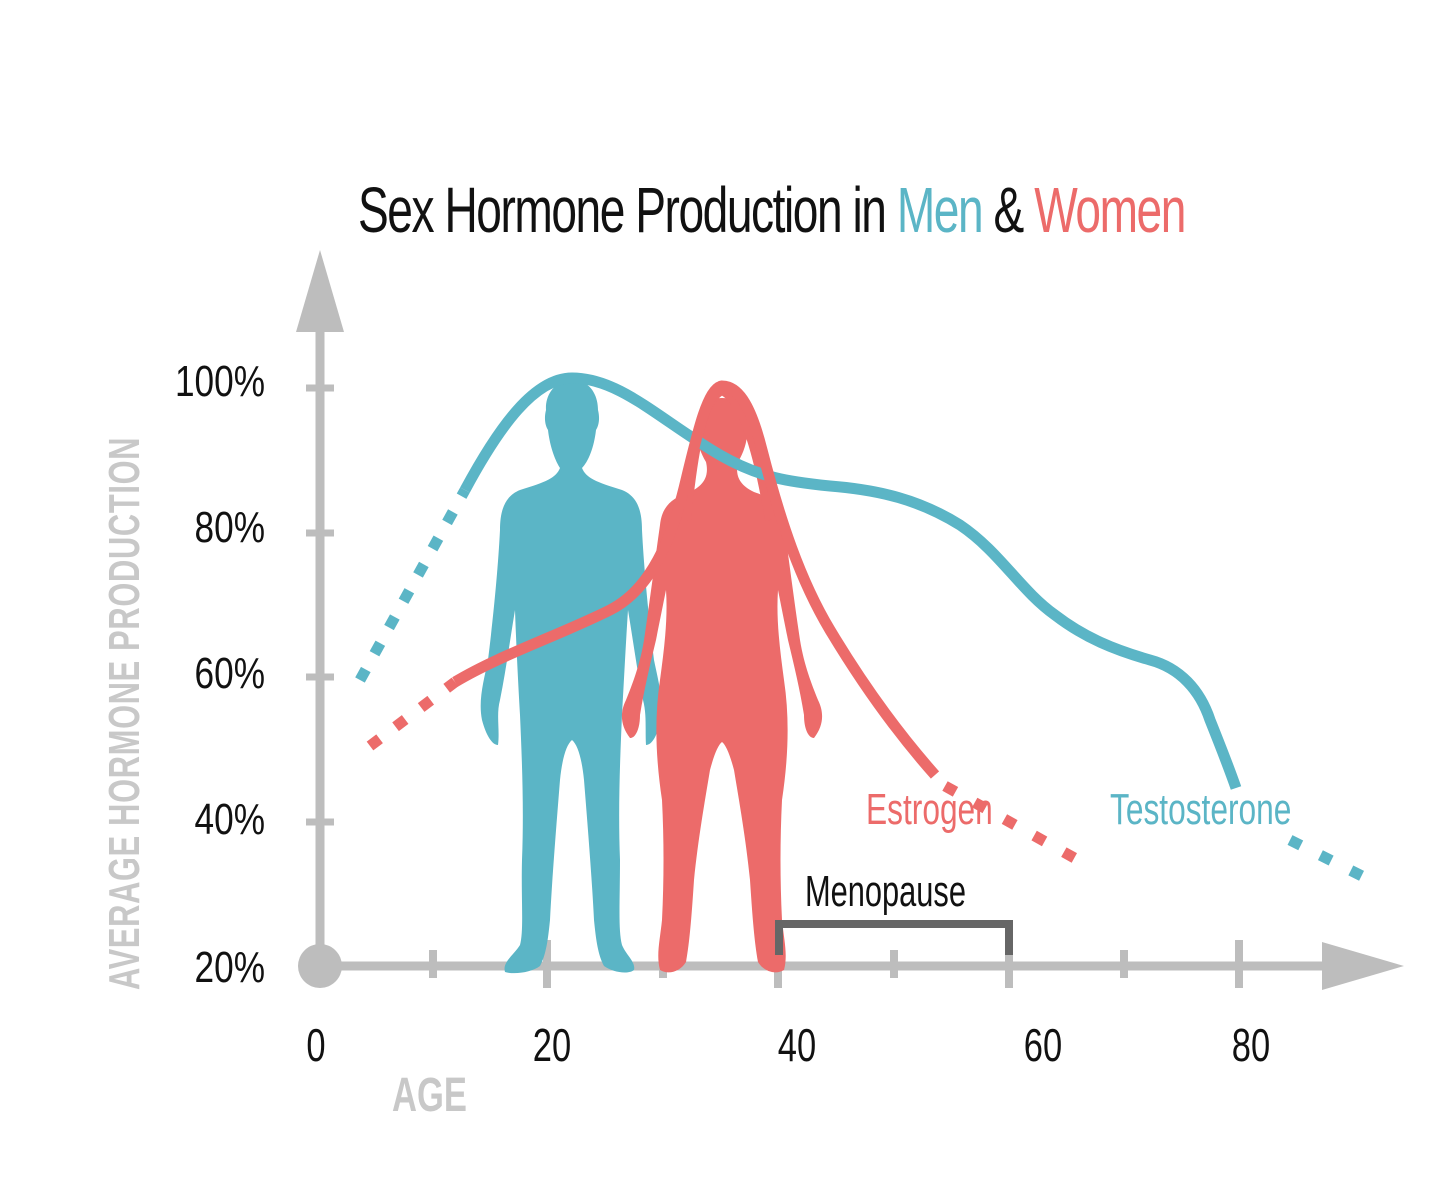  Describe the element at coordinates (1363, 966) in the screenshot. I see `x-axis-arrow-icon` at that location.